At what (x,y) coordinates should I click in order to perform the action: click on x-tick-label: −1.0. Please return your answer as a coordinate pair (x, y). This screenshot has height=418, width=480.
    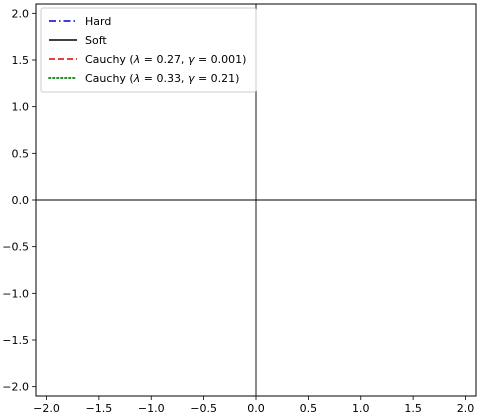
    Looking at the image, I should click on (151, 408).